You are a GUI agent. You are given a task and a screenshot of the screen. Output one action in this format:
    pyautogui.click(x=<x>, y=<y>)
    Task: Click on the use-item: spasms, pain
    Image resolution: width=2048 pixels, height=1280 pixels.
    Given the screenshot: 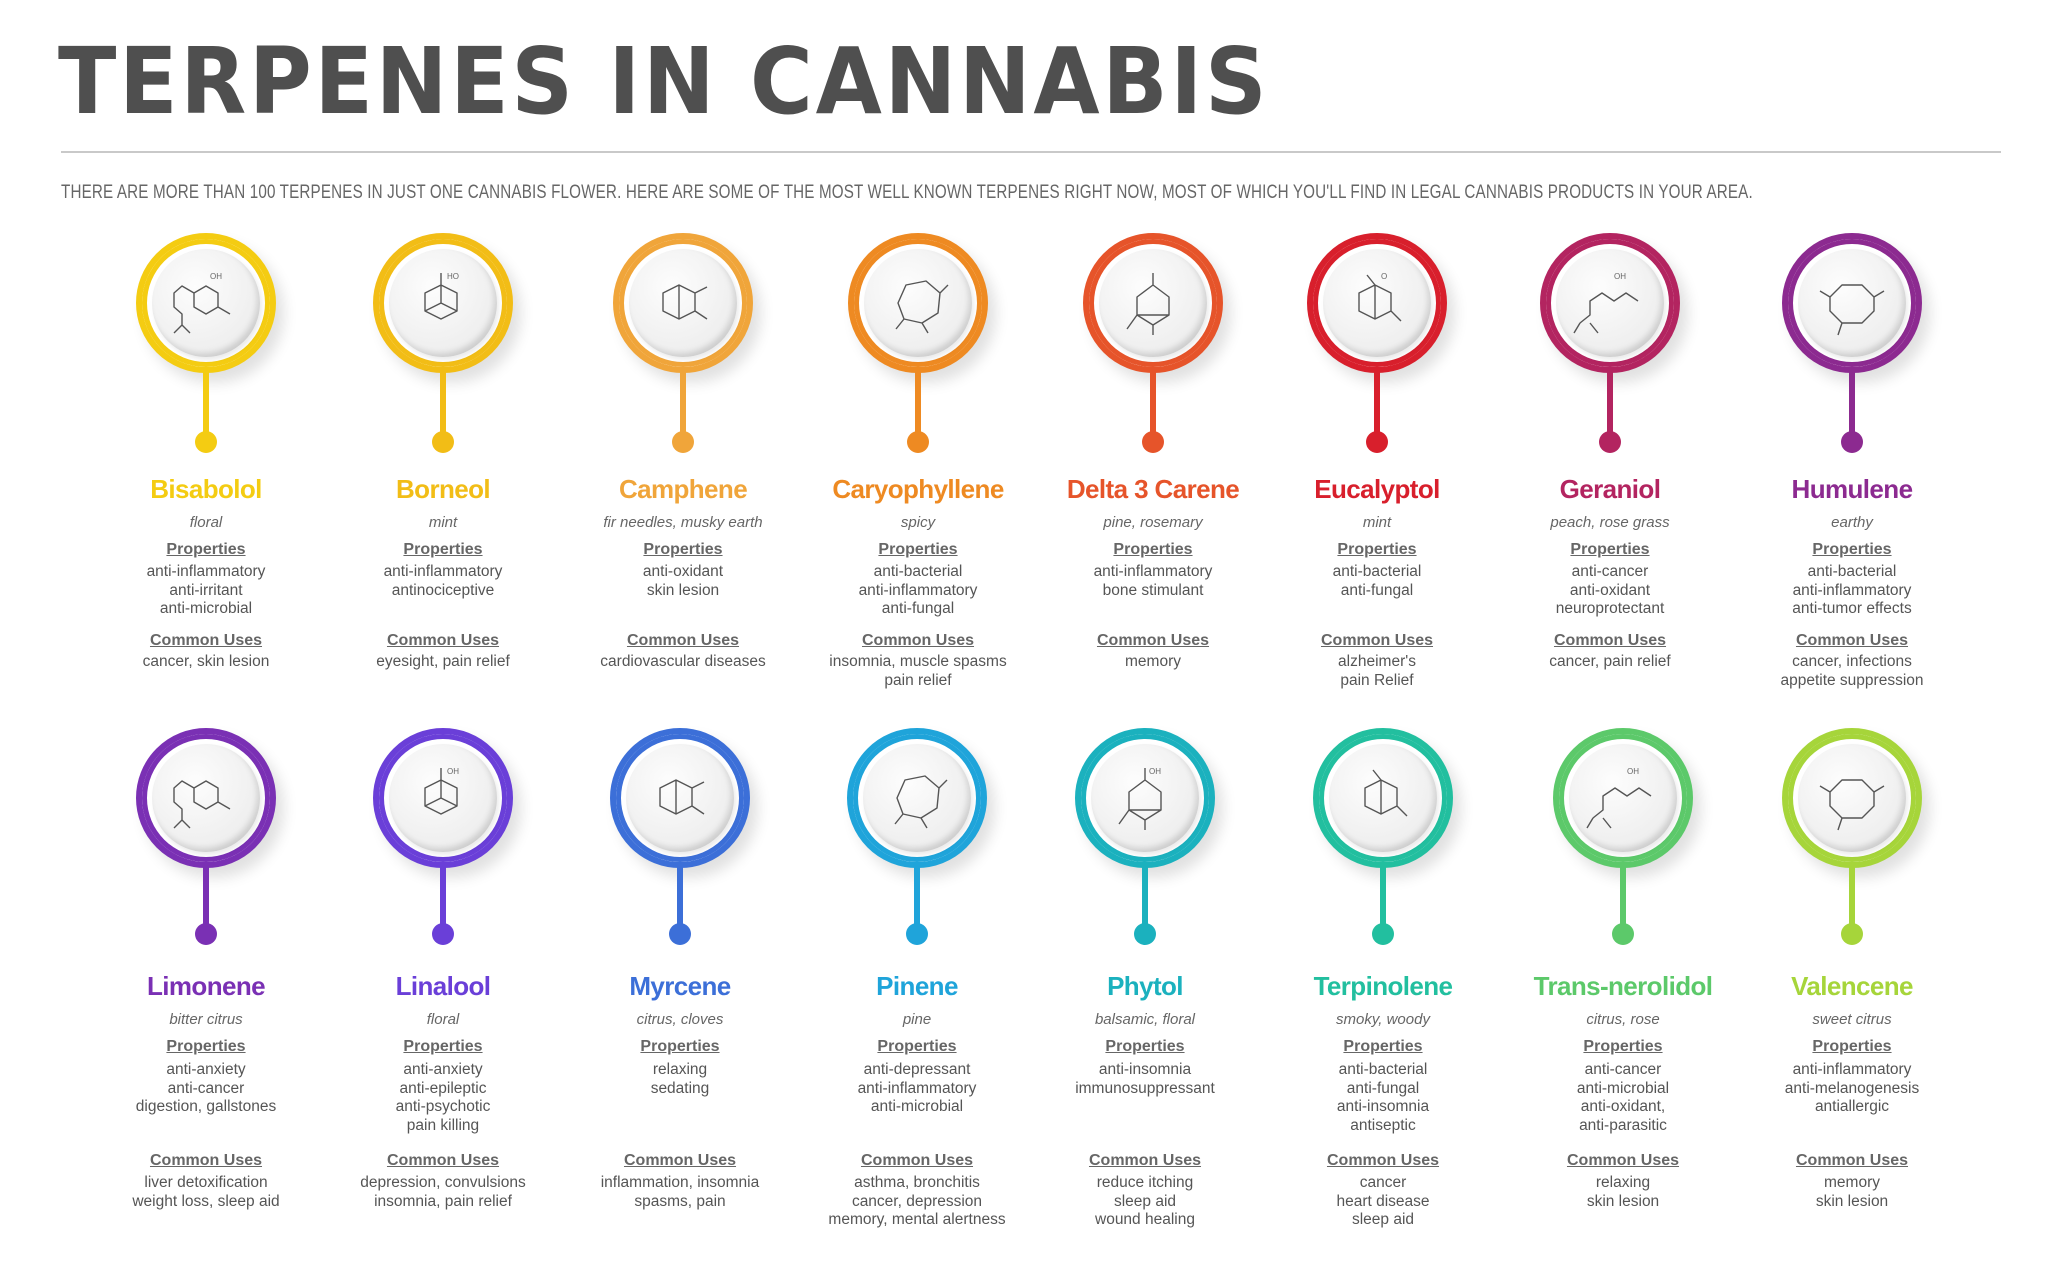 What is the action you would take?
    pyautogui.click(x=680, y=1201)
    